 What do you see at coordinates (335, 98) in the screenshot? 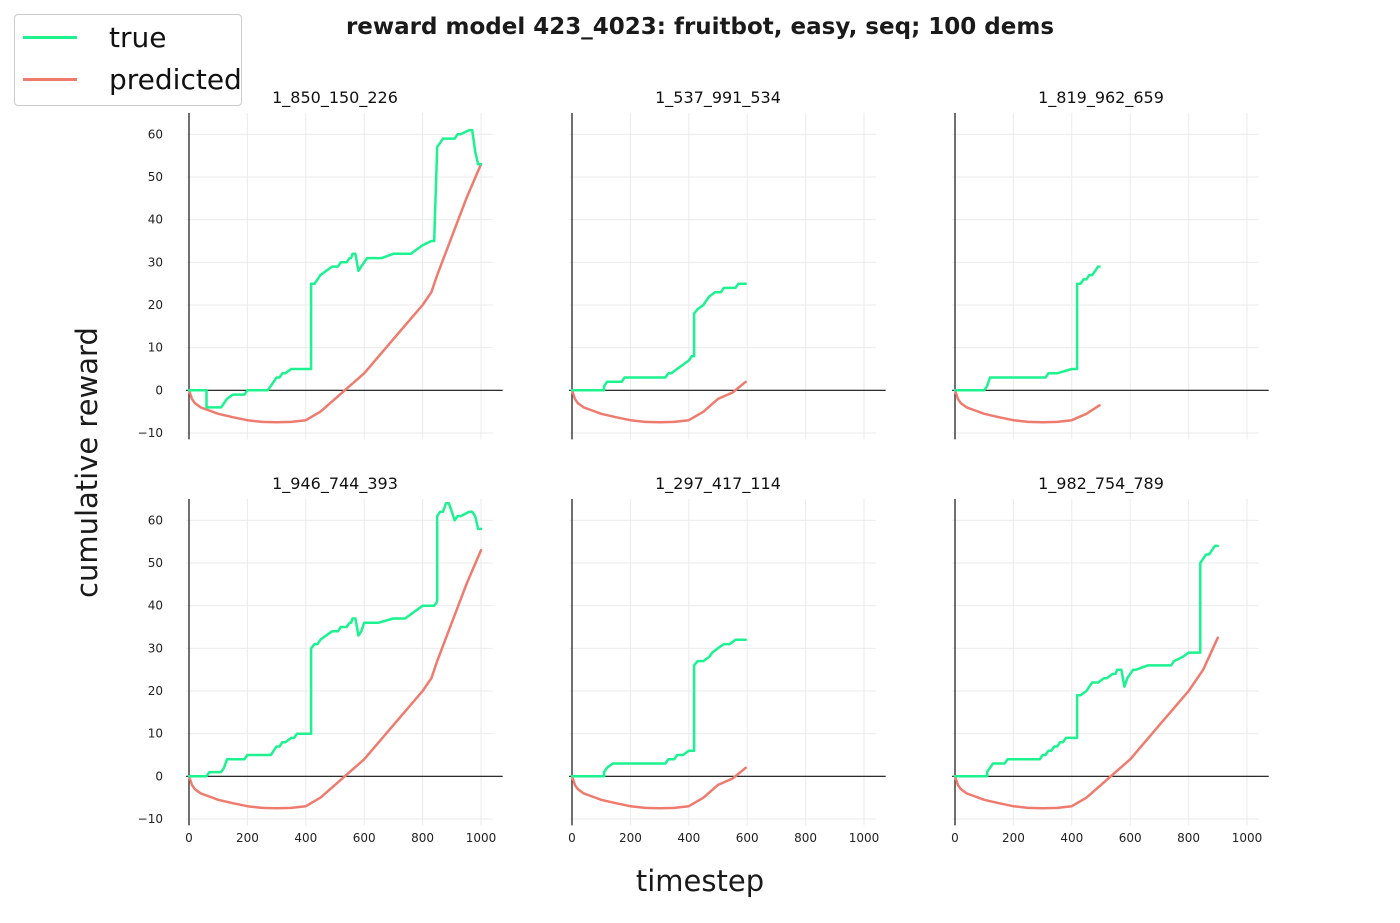
I see `panel-title: 1_850_150_226` at bounding box center [335, 98].